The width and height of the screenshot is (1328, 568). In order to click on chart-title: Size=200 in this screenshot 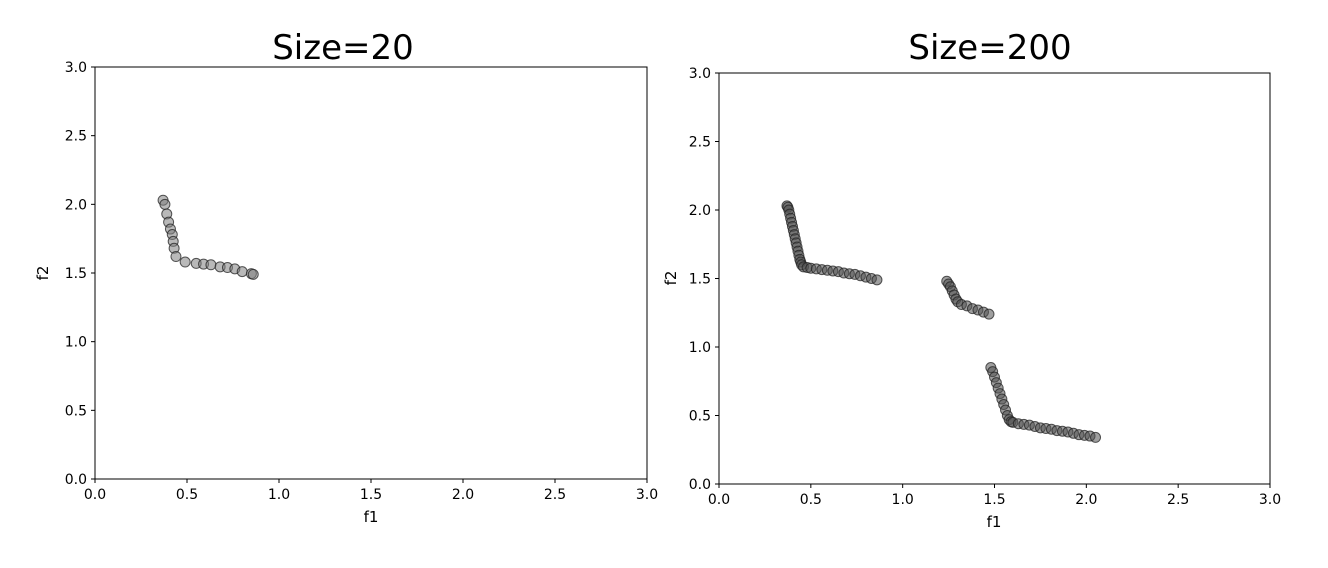, I will do `click(989, 48)`.